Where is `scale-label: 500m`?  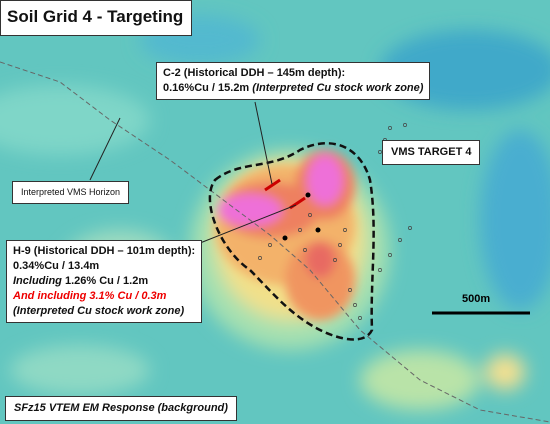 scale-label: 500m is located at coordinates (476, 299).